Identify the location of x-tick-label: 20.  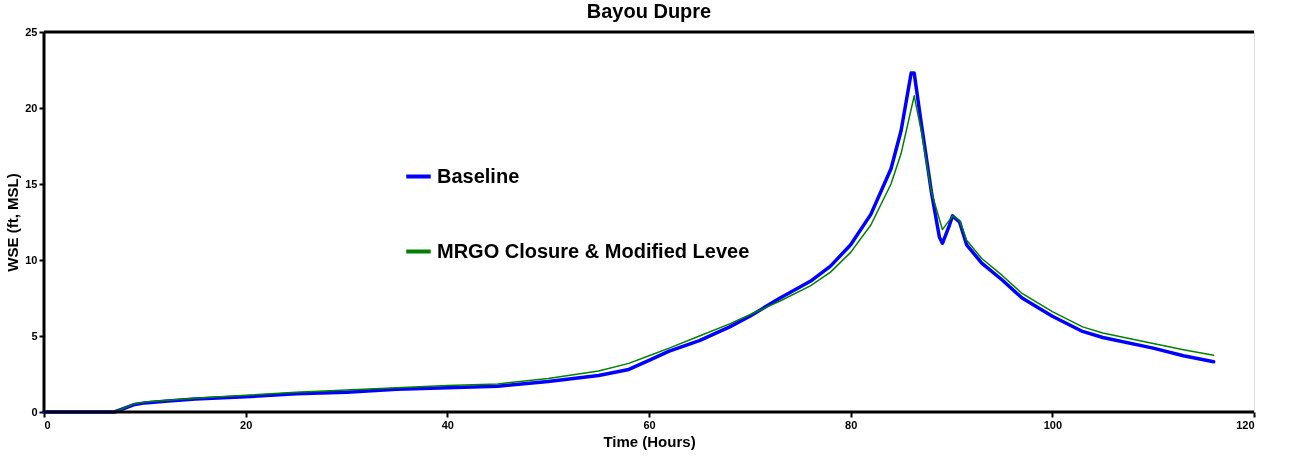
(246, 424).